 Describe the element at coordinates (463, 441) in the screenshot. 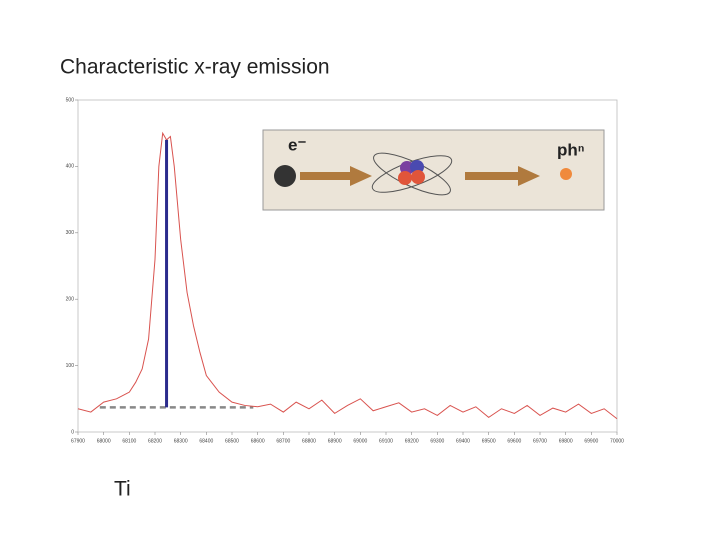

I see `x-tick-label: 69400` at that location.